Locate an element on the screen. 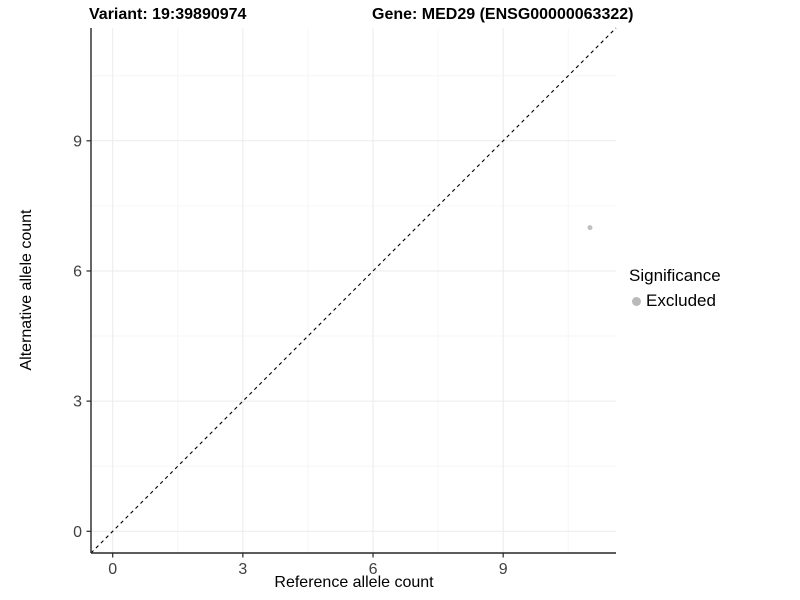 The width and height of the screenshot is (800, 600). legend-item-excluded: Excluded is located at coordinates (676, 301).